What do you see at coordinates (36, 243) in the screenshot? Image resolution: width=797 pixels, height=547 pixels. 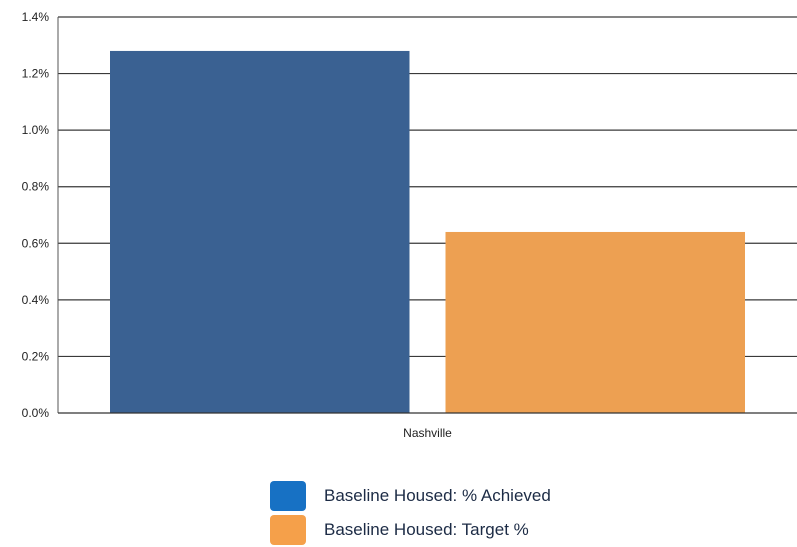 I see `y-tick-label: 0.6%` at bounding box center [36, 243].